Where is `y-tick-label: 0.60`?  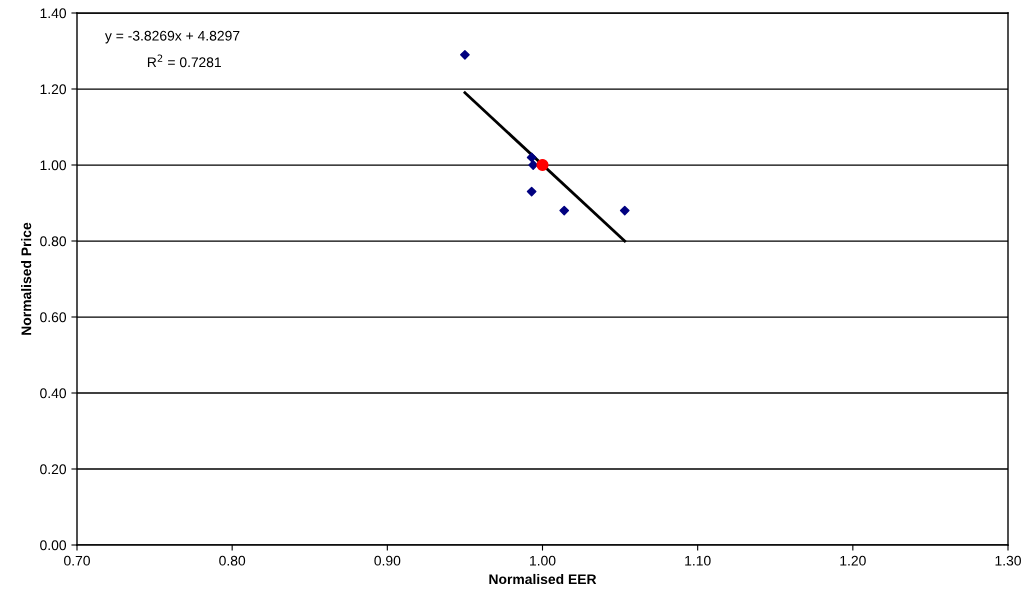
y-tick-label: 0.60 is located at coordinates (53, 317).